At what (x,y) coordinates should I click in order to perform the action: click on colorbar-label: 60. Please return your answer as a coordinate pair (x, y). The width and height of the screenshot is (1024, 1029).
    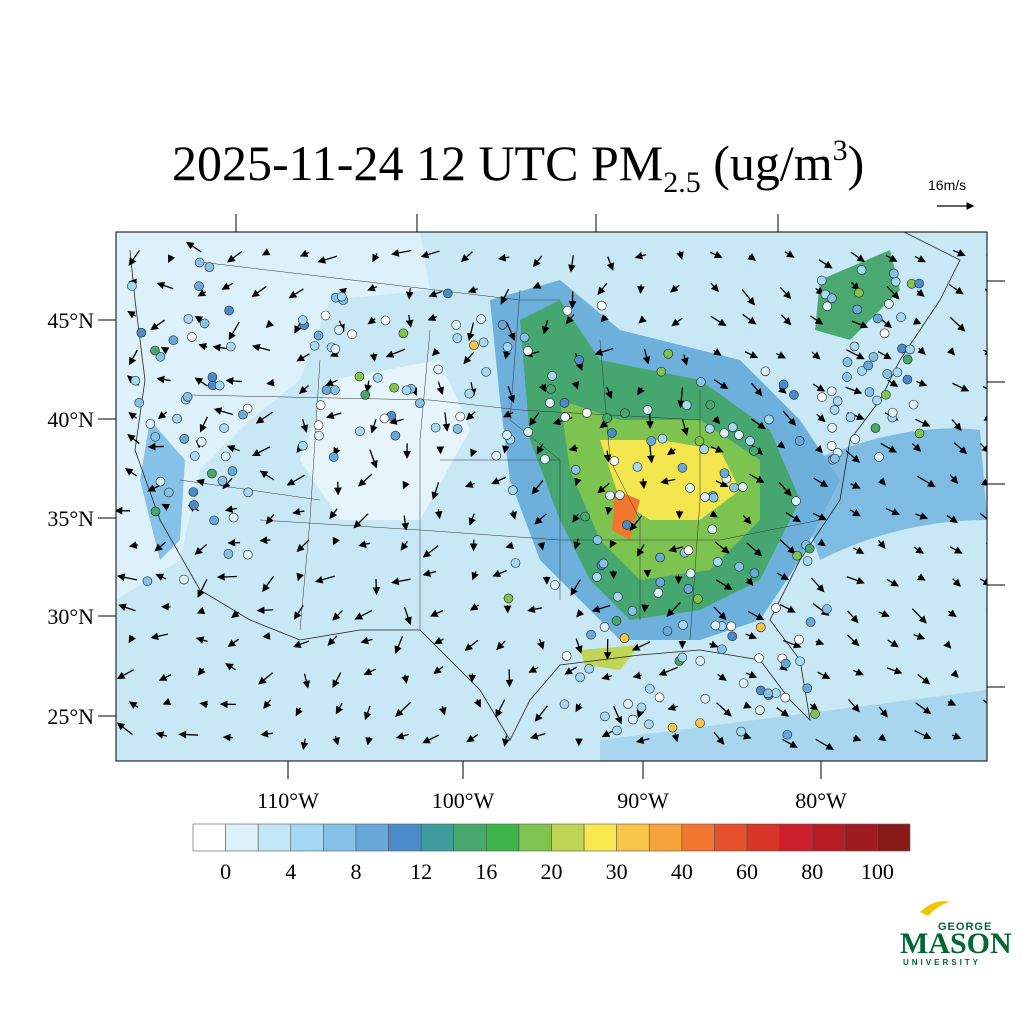
    Looking at the image, I should click on (747, 871).